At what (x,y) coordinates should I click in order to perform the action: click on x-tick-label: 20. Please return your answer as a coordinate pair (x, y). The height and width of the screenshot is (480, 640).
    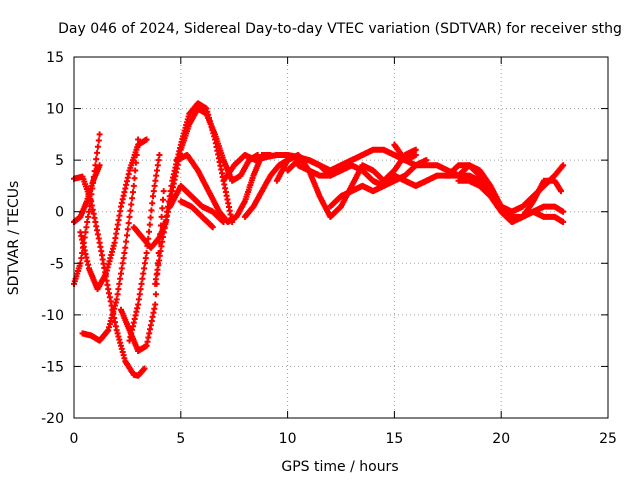
    Looking at the image, I should click on (501, 439).